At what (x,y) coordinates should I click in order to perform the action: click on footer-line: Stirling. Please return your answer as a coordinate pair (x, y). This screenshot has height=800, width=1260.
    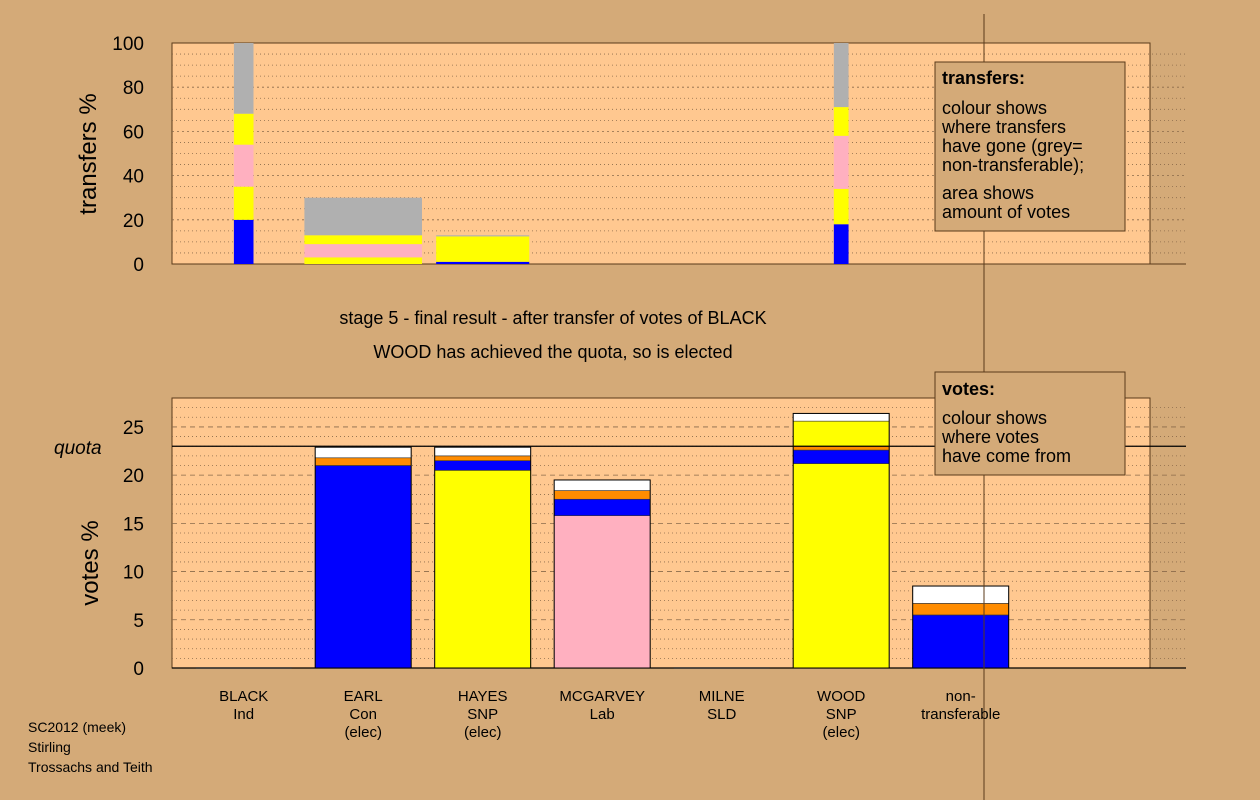
    Looking at the image, I should click on (49, 747).